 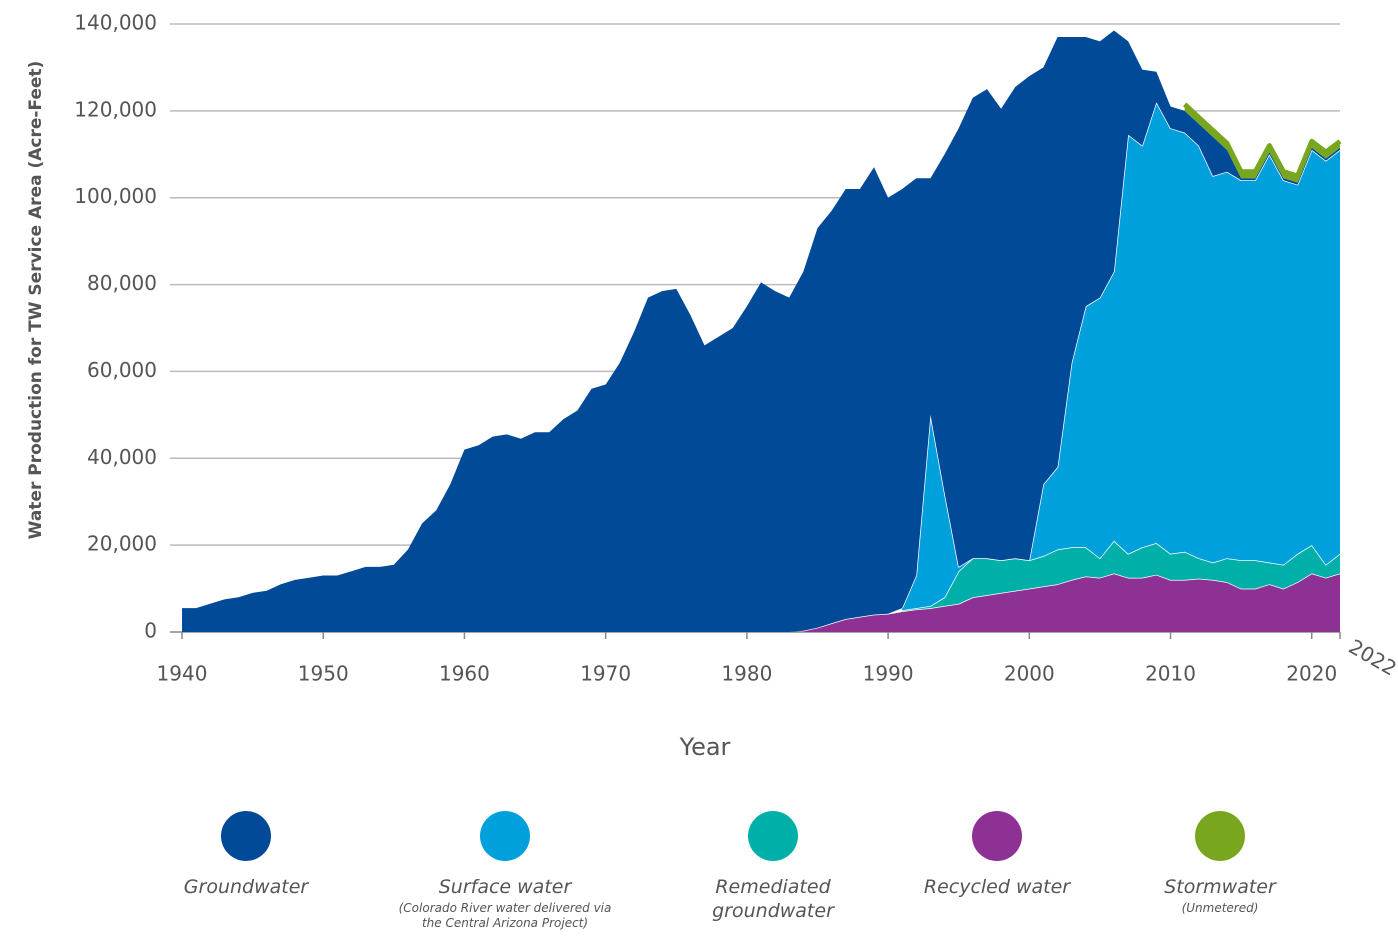 What do you see at coordinates (1220, 908) in the screenshot?
I see `legend-note: (Unmetered)` at bounding box center [1220, 908].